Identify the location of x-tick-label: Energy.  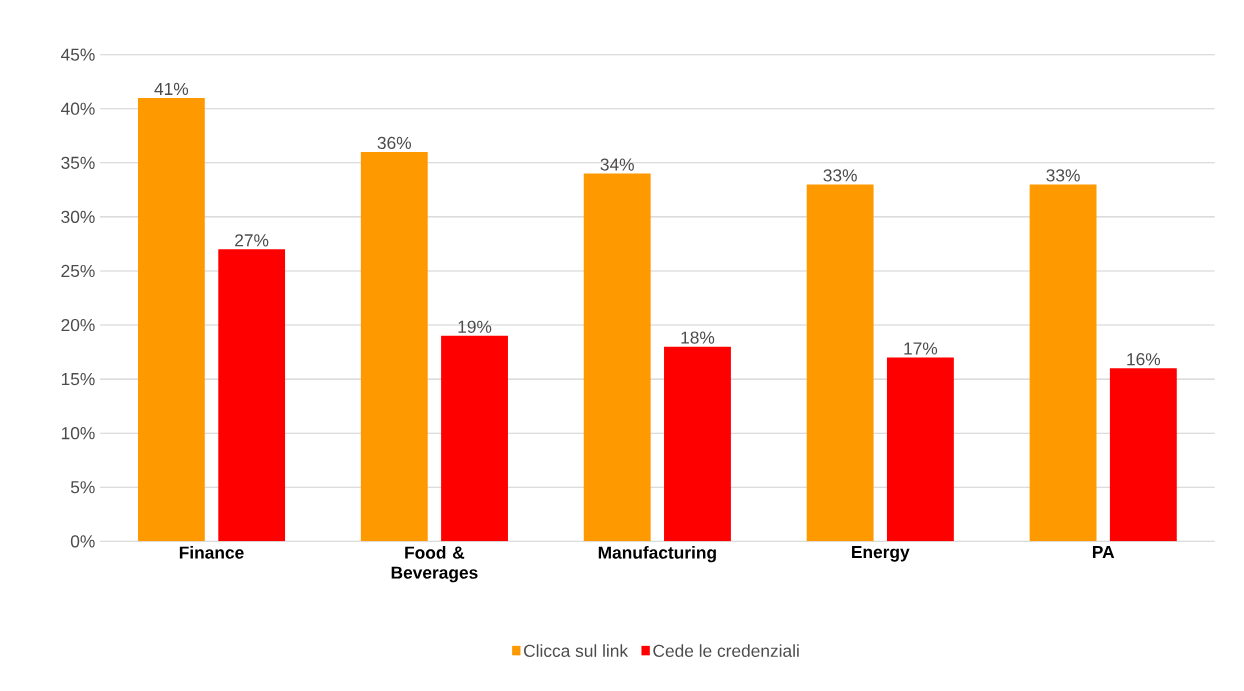
(881, 554).